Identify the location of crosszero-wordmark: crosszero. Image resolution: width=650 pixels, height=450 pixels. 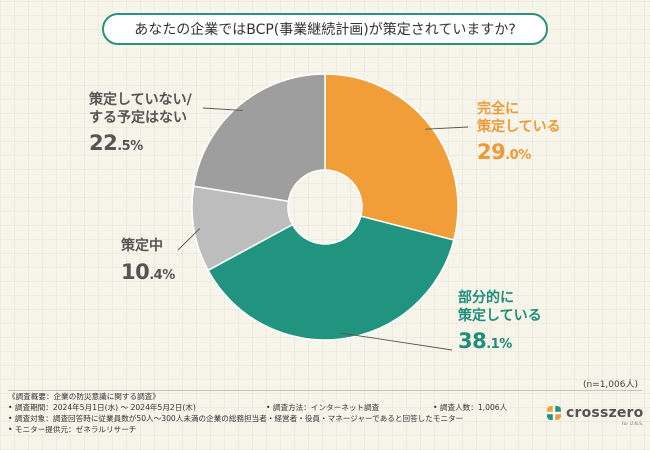
(605, 413).